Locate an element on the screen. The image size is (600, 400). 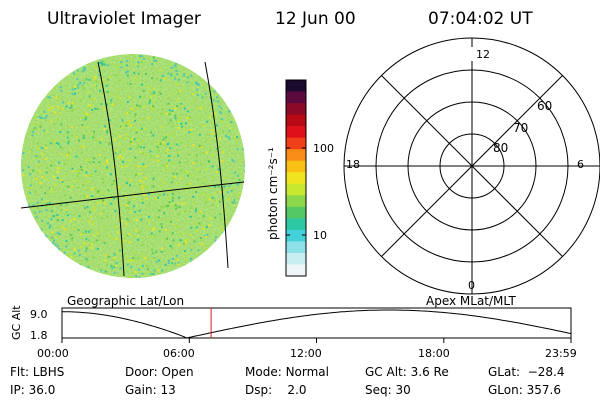
mlat-label-60: 60 is located at coordinates (544, 106).